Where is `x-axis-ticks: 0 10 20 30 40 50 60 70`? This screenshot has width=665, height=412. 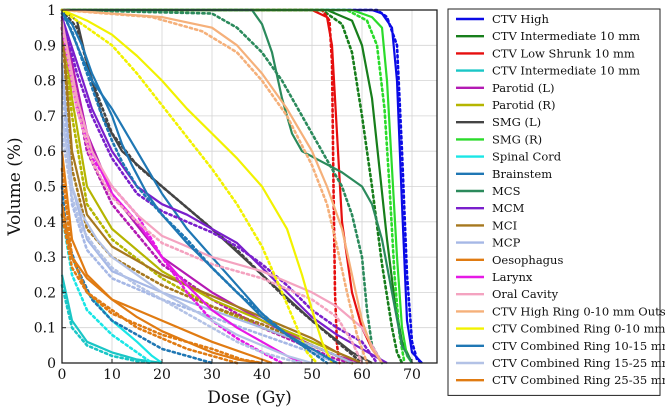
x-axis-ticks: 0 10 20 30 40 50 60 70 is located at coordinates (239, 371).